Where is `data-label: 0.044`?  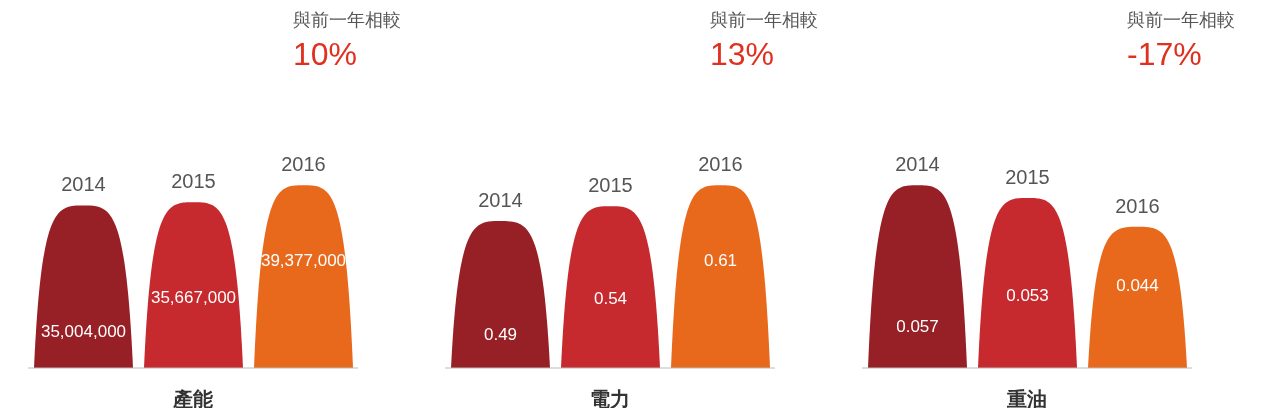
data-label: 0.044 is located at coordinates (1137, 285).